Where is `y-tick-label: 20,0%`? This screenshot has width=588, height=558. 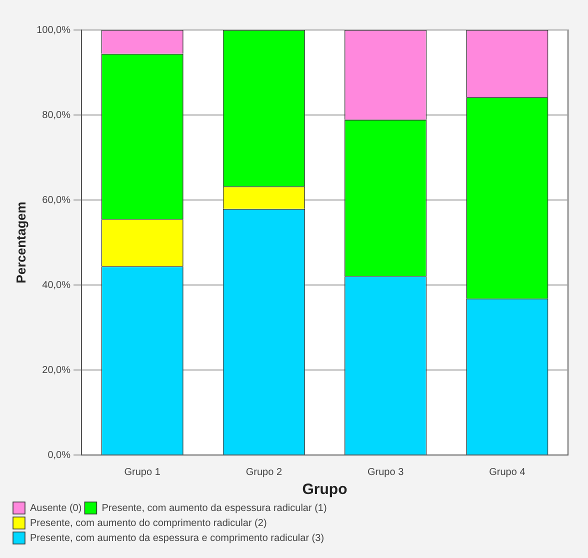
y-tick-label: 20,0% is located at coordinates (56, 370).